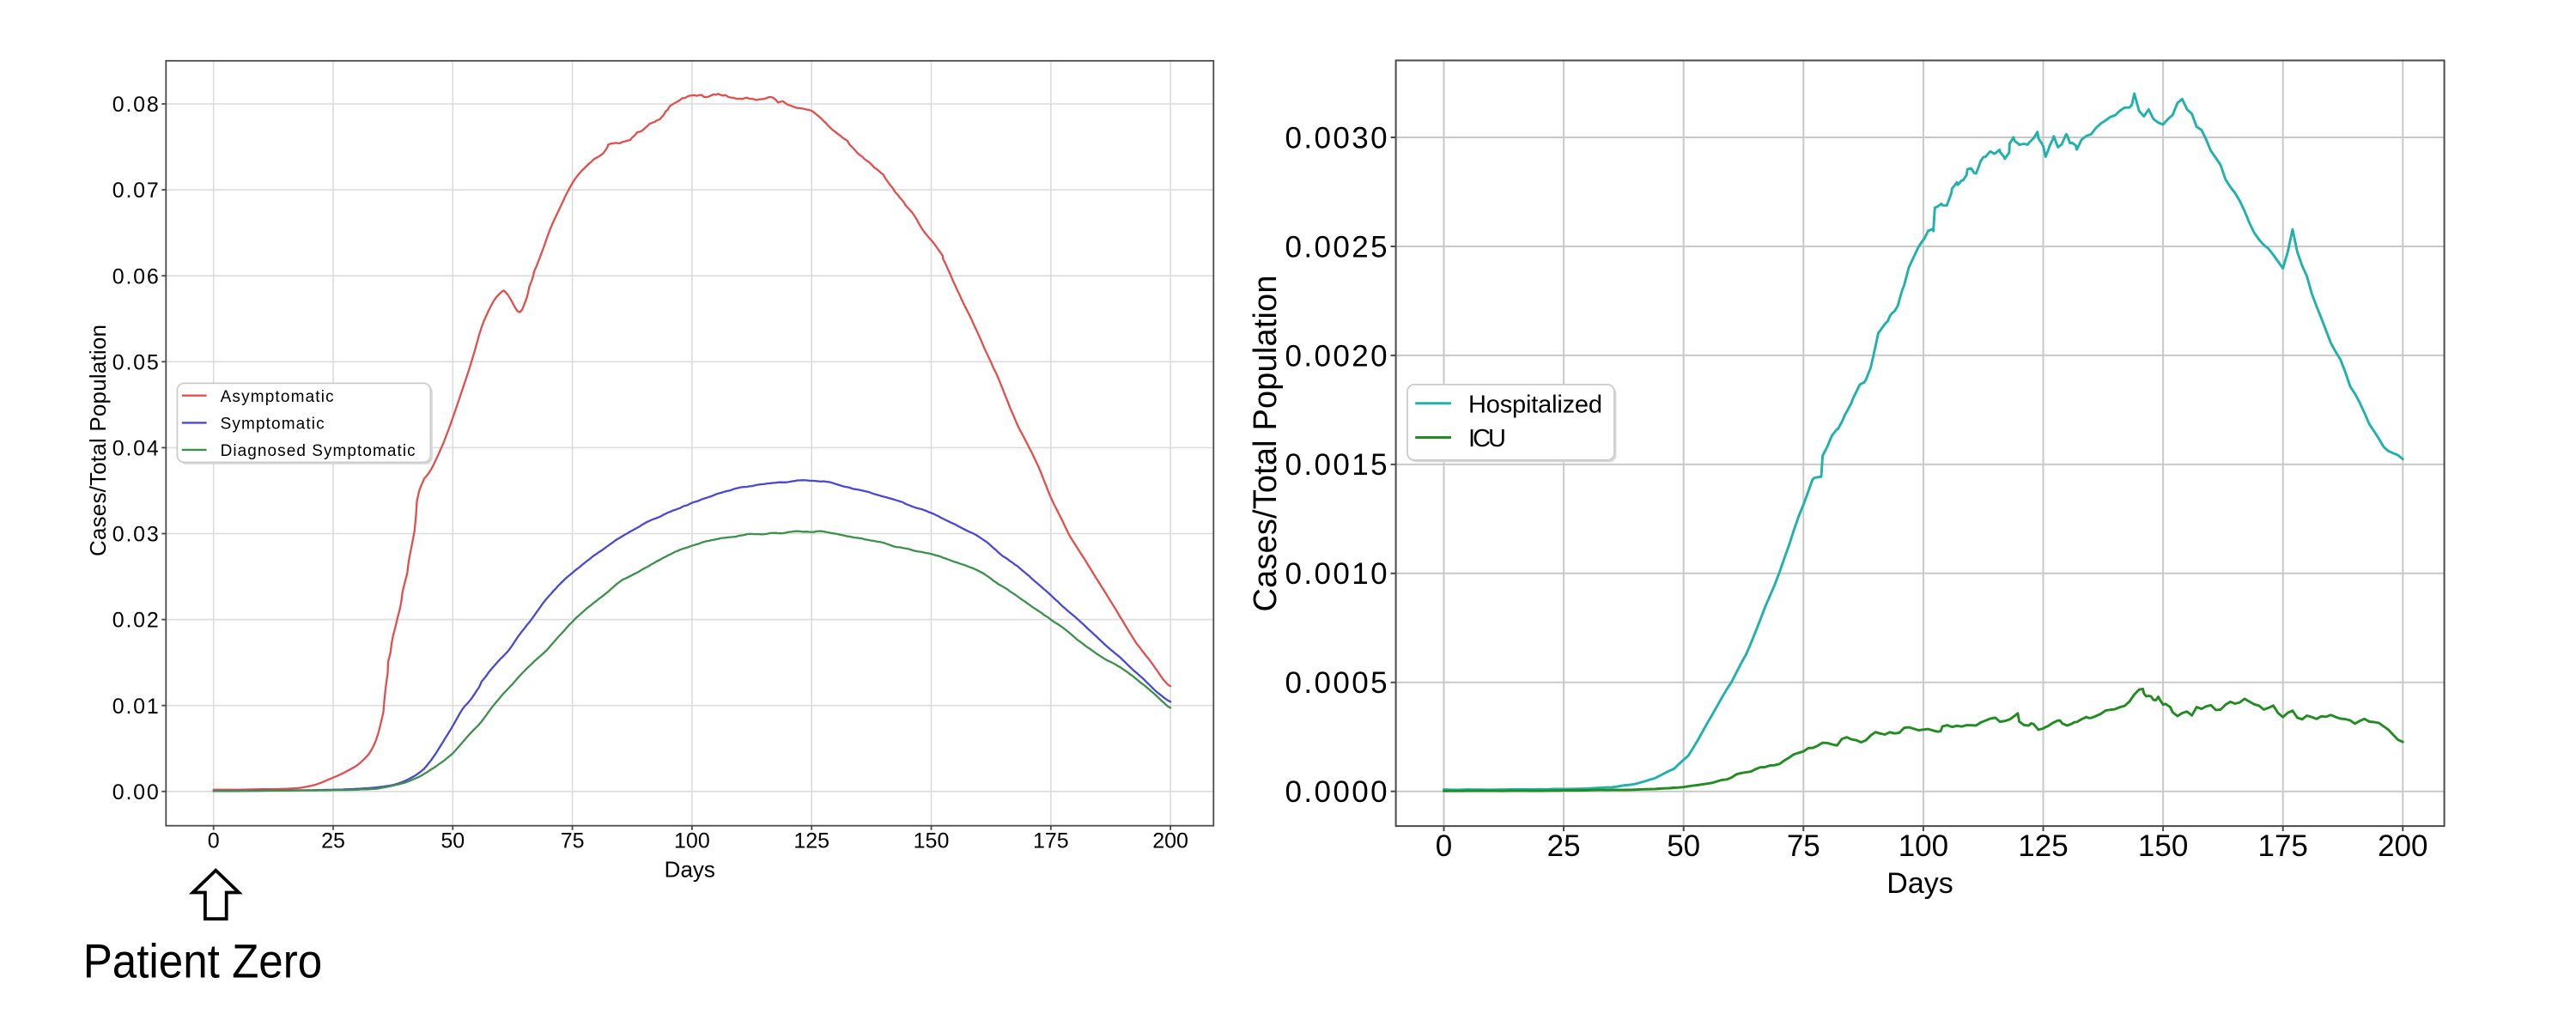 The width and height of the screenshot is (2576, 1014). Describe the element at coordinates (137, 621) in the screenshot. I see `svg-text: 0.02` at that location.